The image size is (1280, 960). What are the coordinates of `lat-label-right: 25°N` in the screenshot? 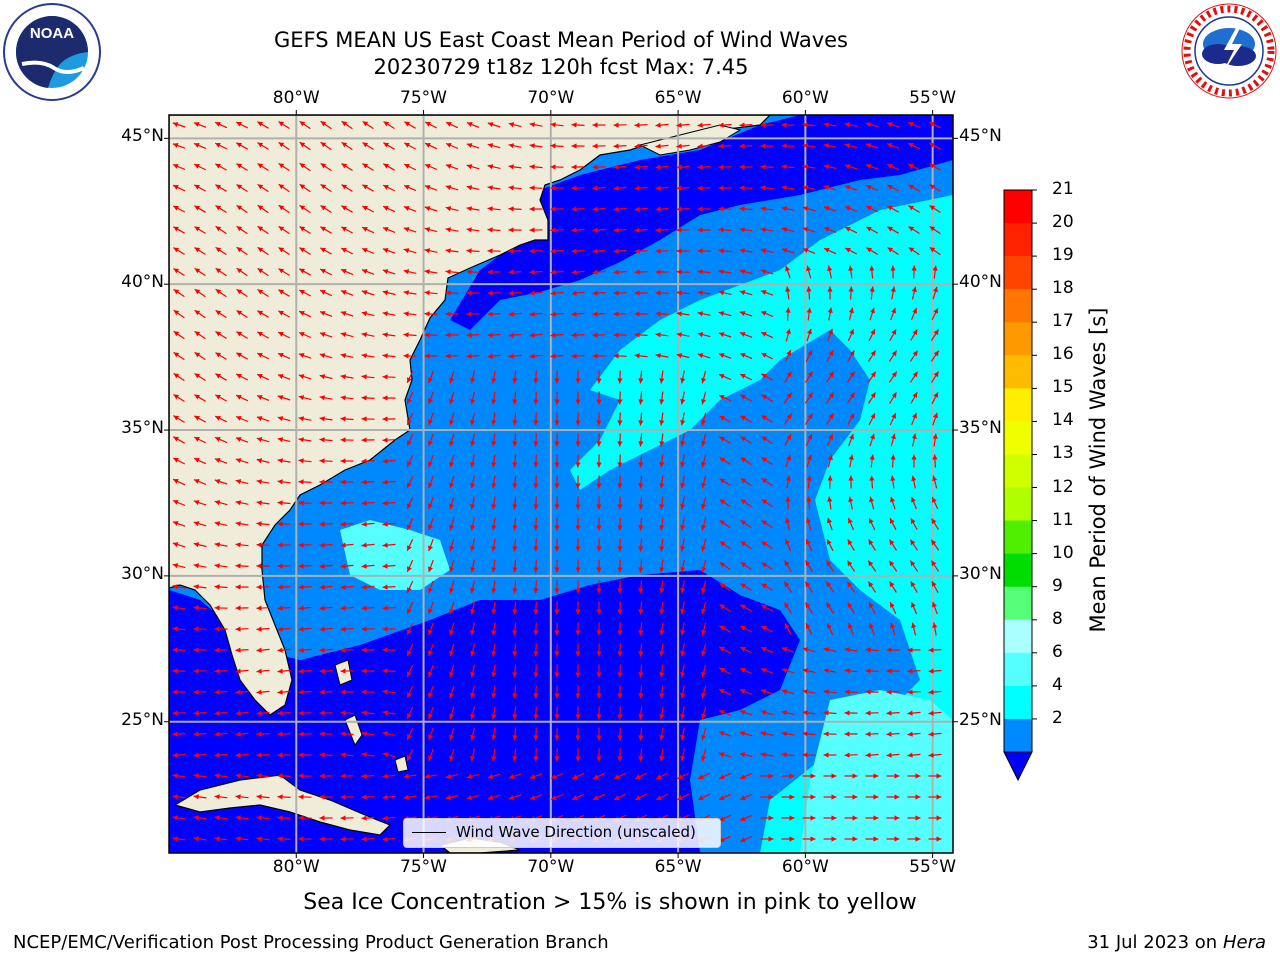 It's located at (980, 719).